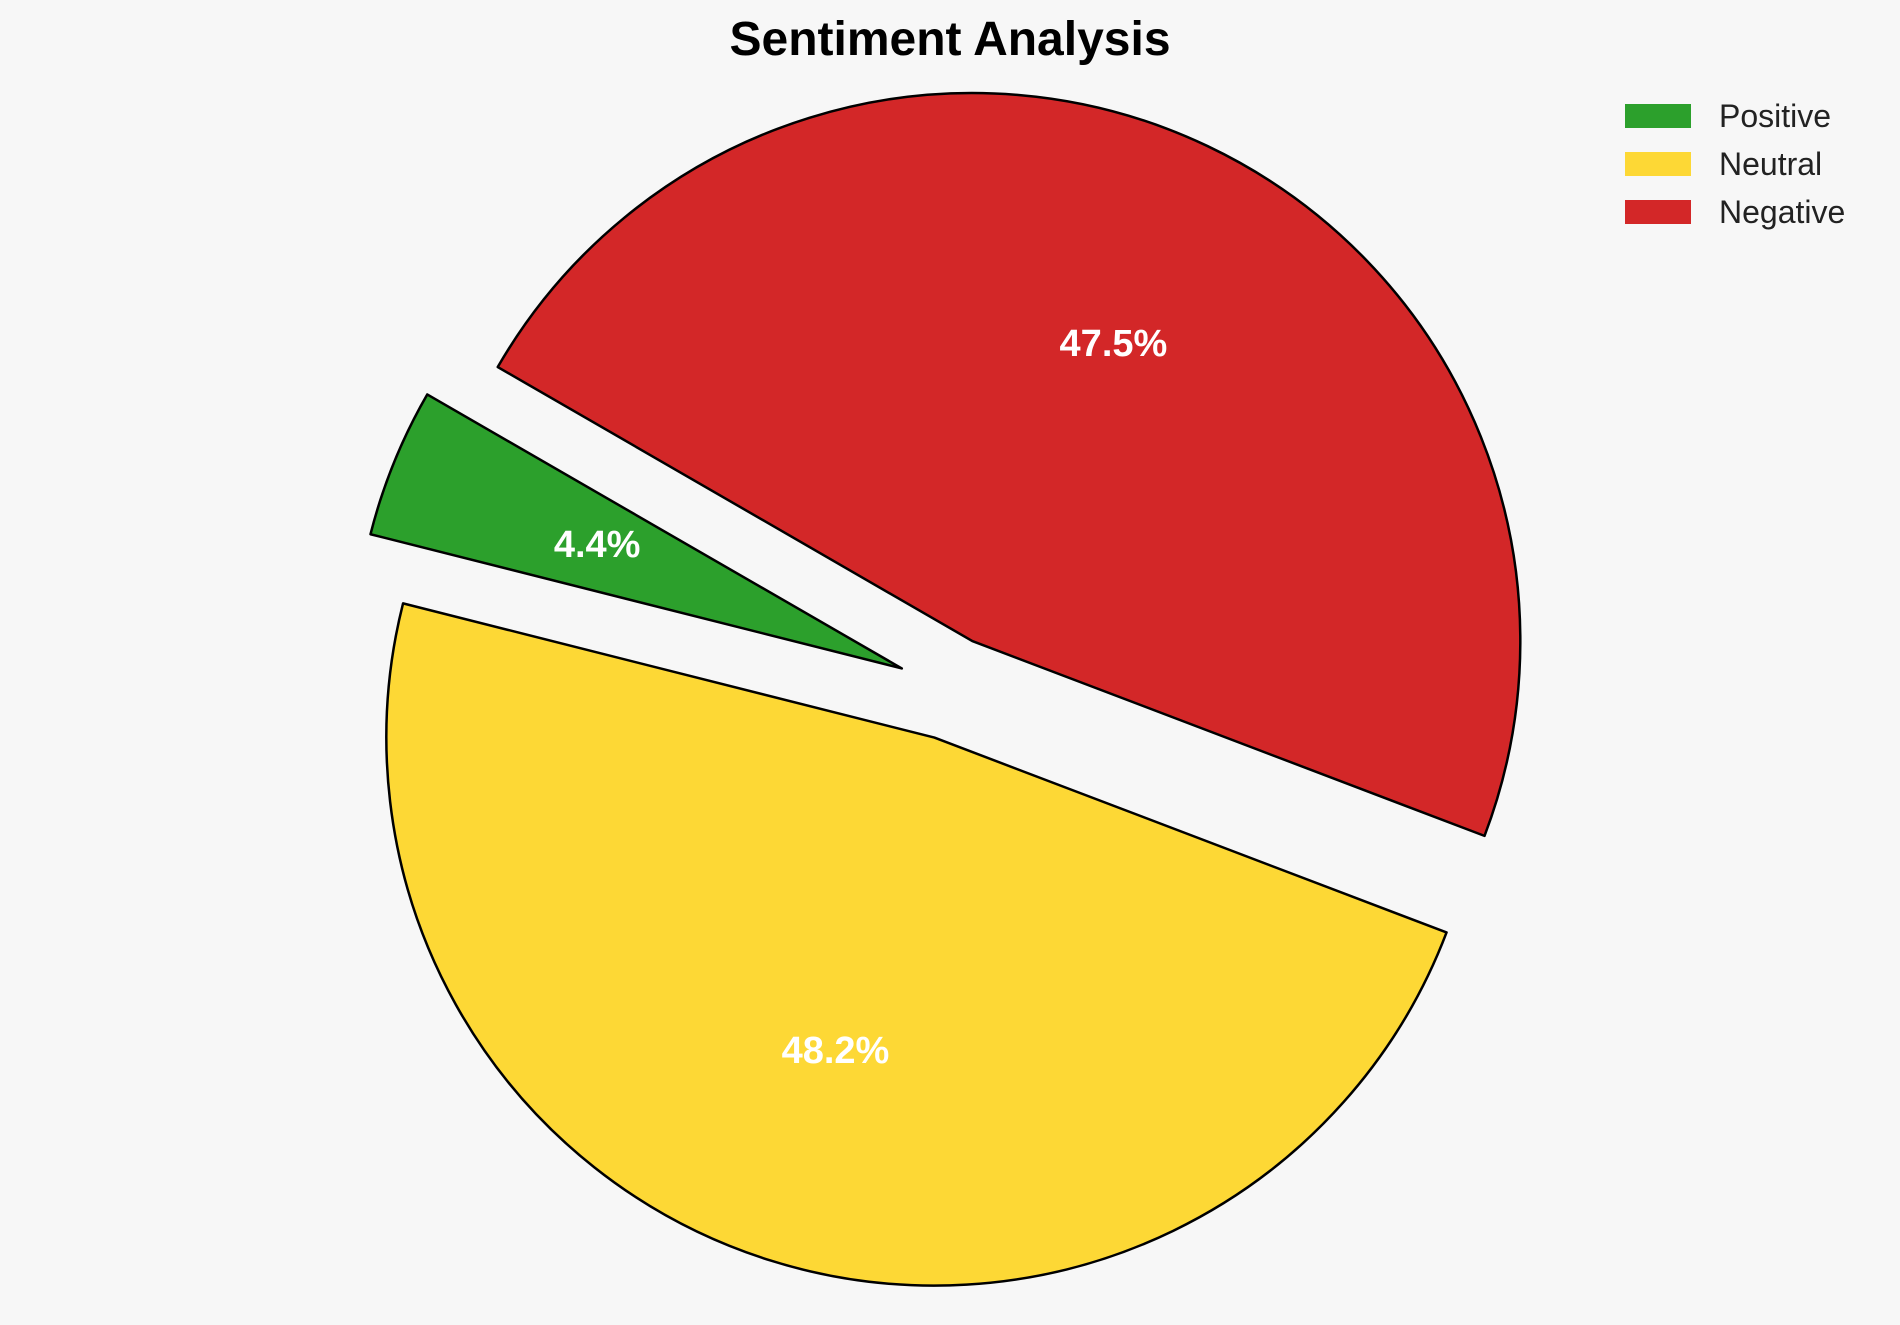  Describe the element at coordinates (1782, 212) in the screenshot. I see `legend-label-negative: Negative` at that location.